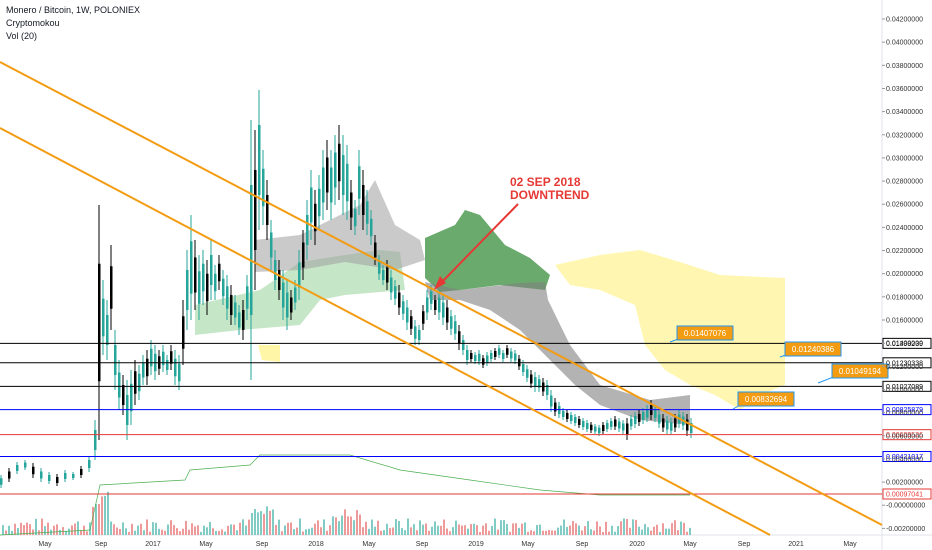 The height and width of the screenshot is (550, 932). I want to click on y-tick-label: 0.00200000, so click(904, 483).